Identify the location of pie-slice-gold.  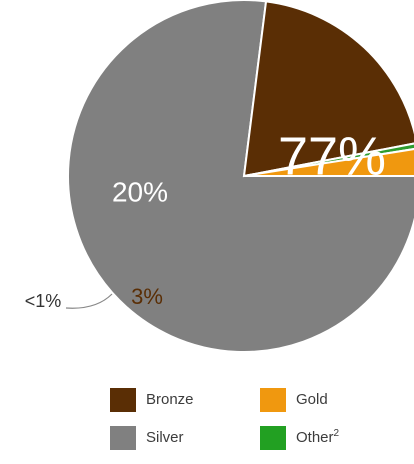
(328, 162).